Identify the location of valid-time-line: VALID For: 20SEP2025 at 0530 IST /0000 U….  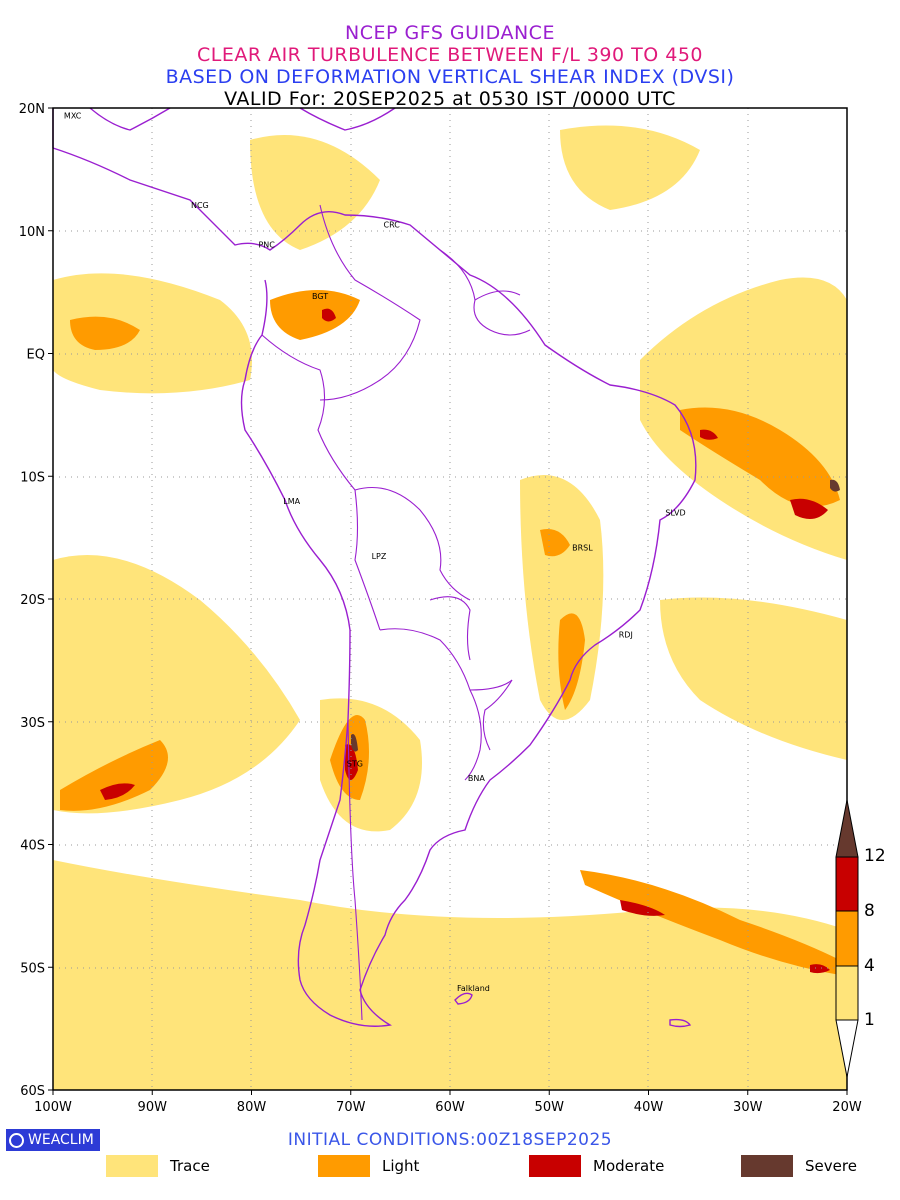
(450, 99).